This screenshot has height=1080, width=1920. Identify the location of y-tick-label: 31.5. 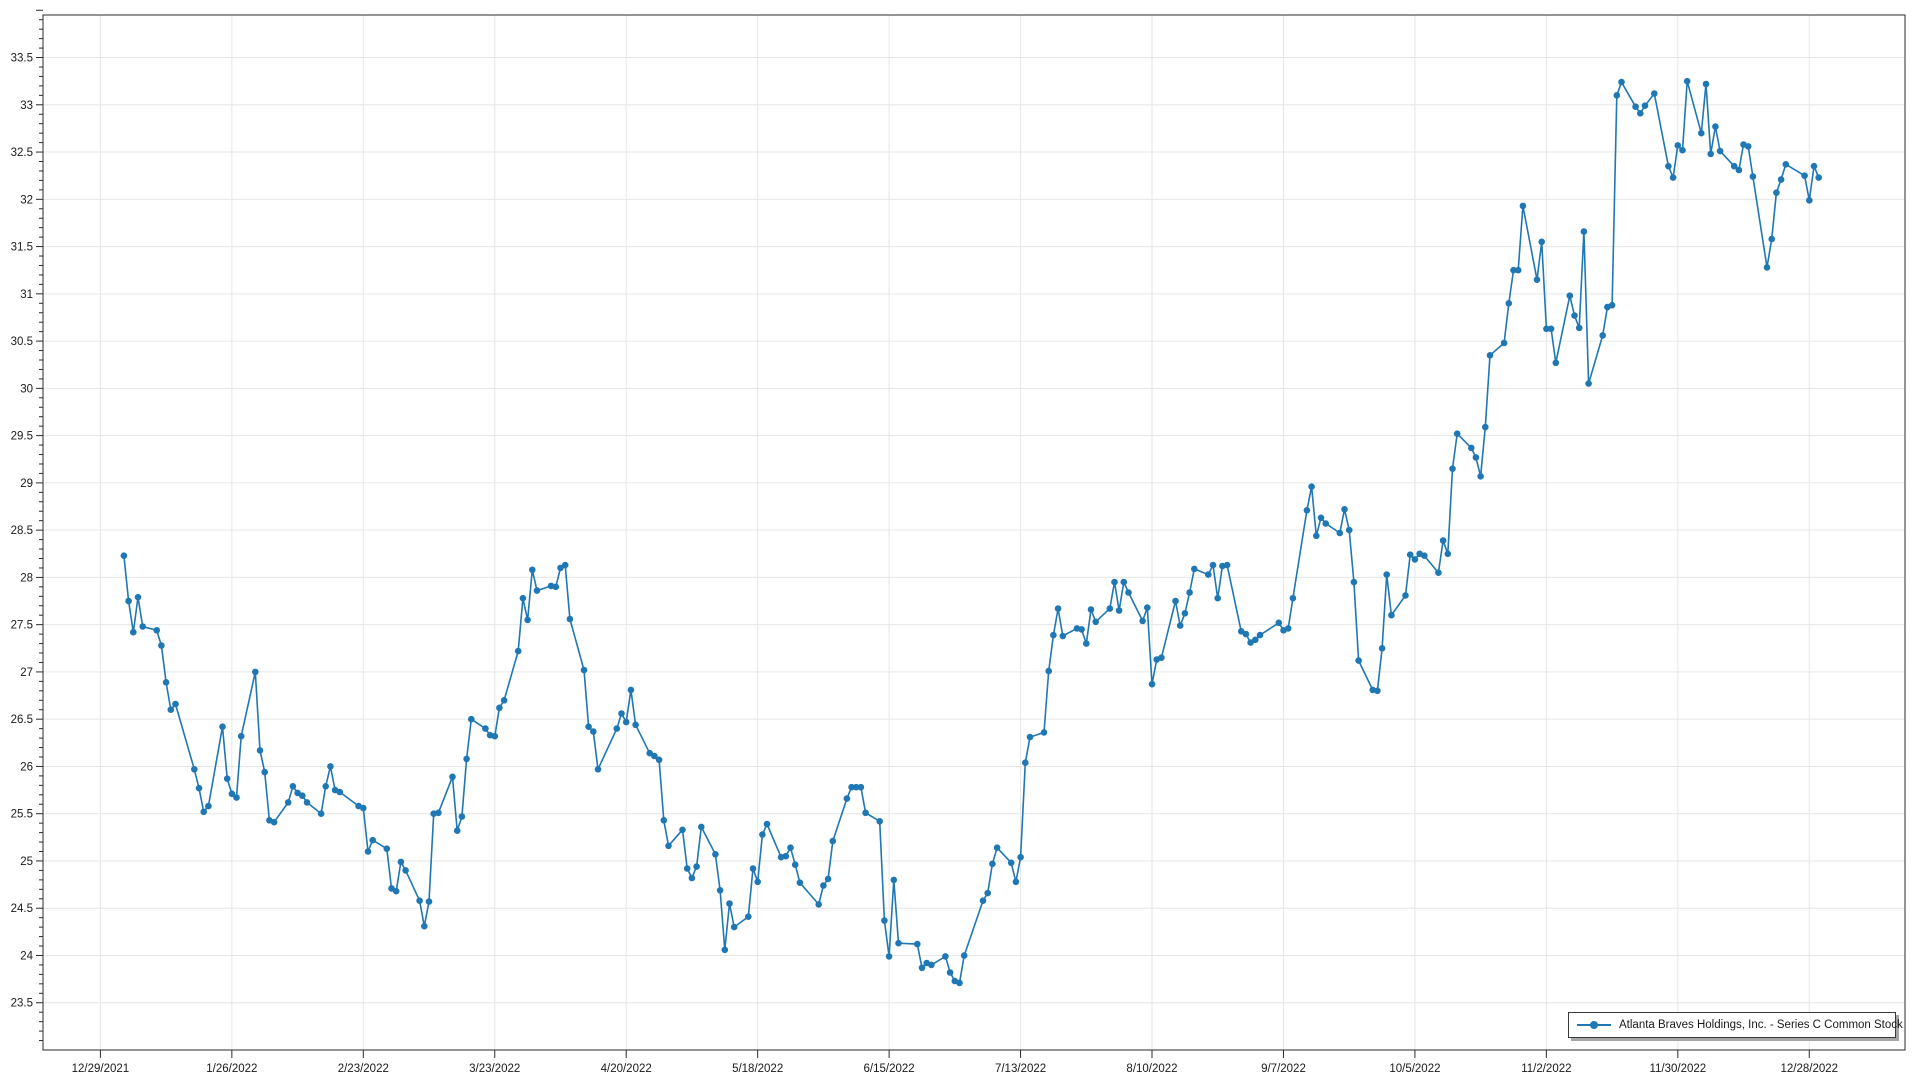
(22, 248).